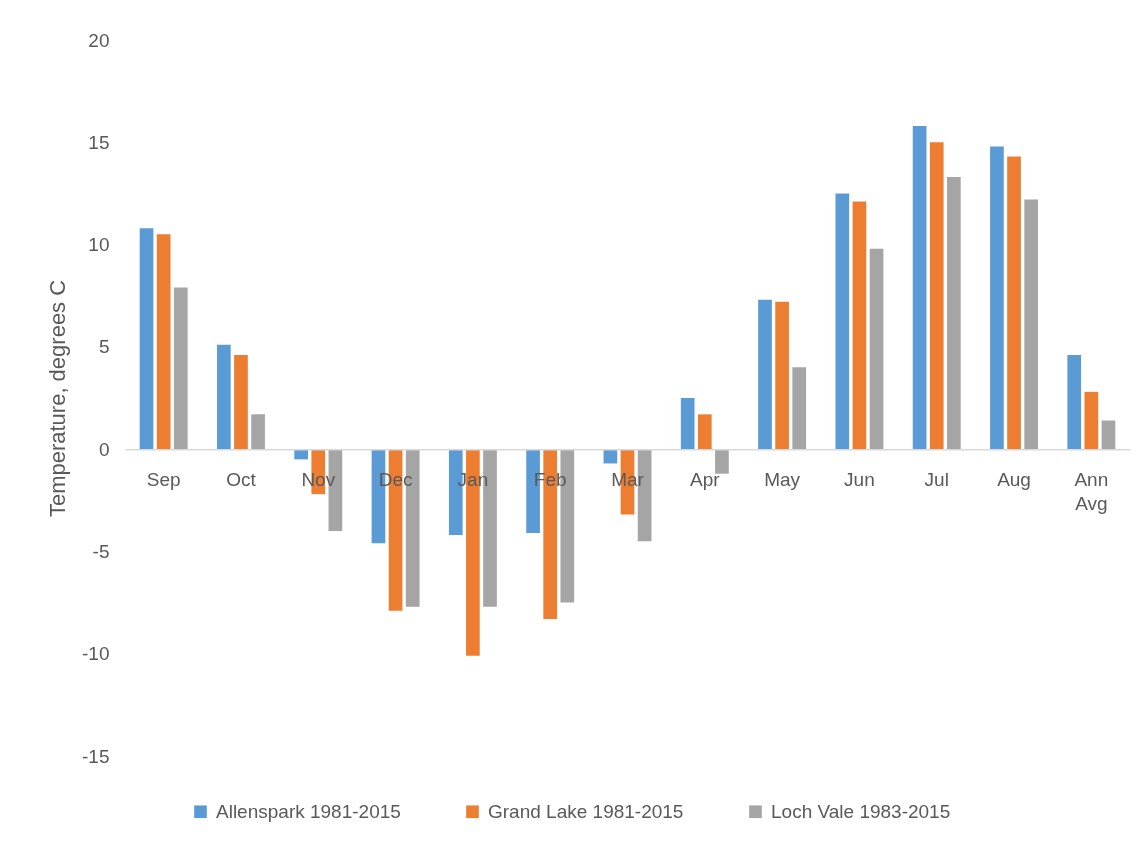  Describe the element at coordinates (163, 479) in the screenshot. I see `x-tick-label: Sep` at that location.